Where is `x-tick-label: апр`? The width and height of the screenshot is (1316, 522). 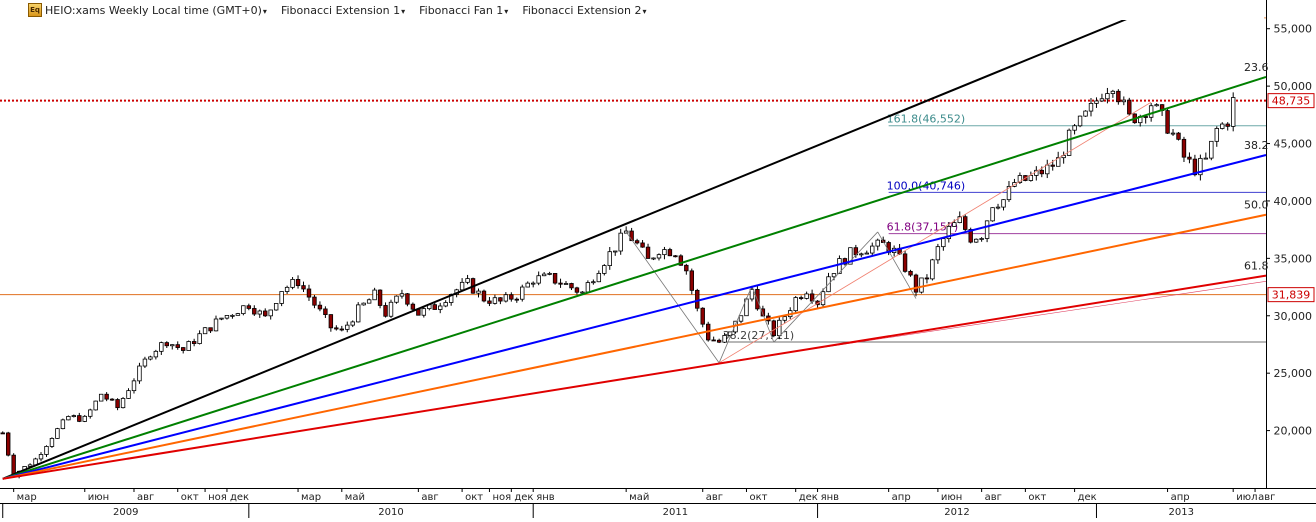 x-tick-label: апр is located at coordinates (1180, 497).